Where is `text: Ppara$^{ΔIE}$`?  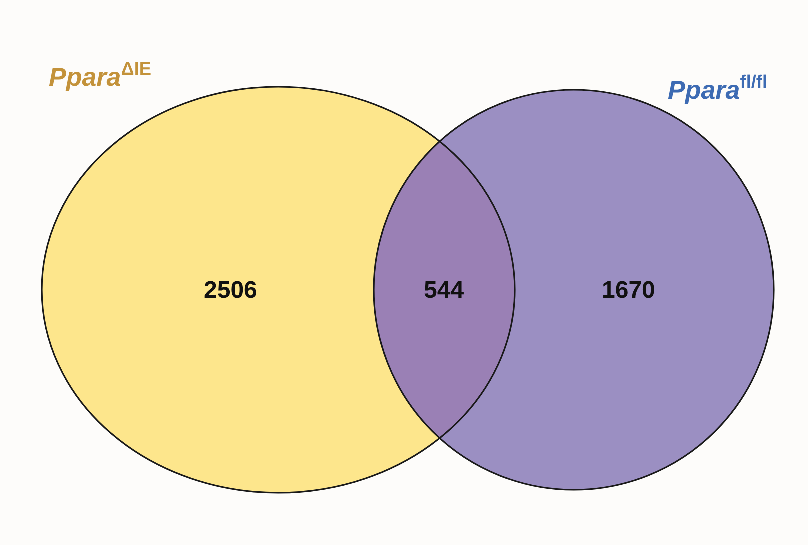
text: Ppara$^{ΔIE}$ is located at coordinates (100, 75).